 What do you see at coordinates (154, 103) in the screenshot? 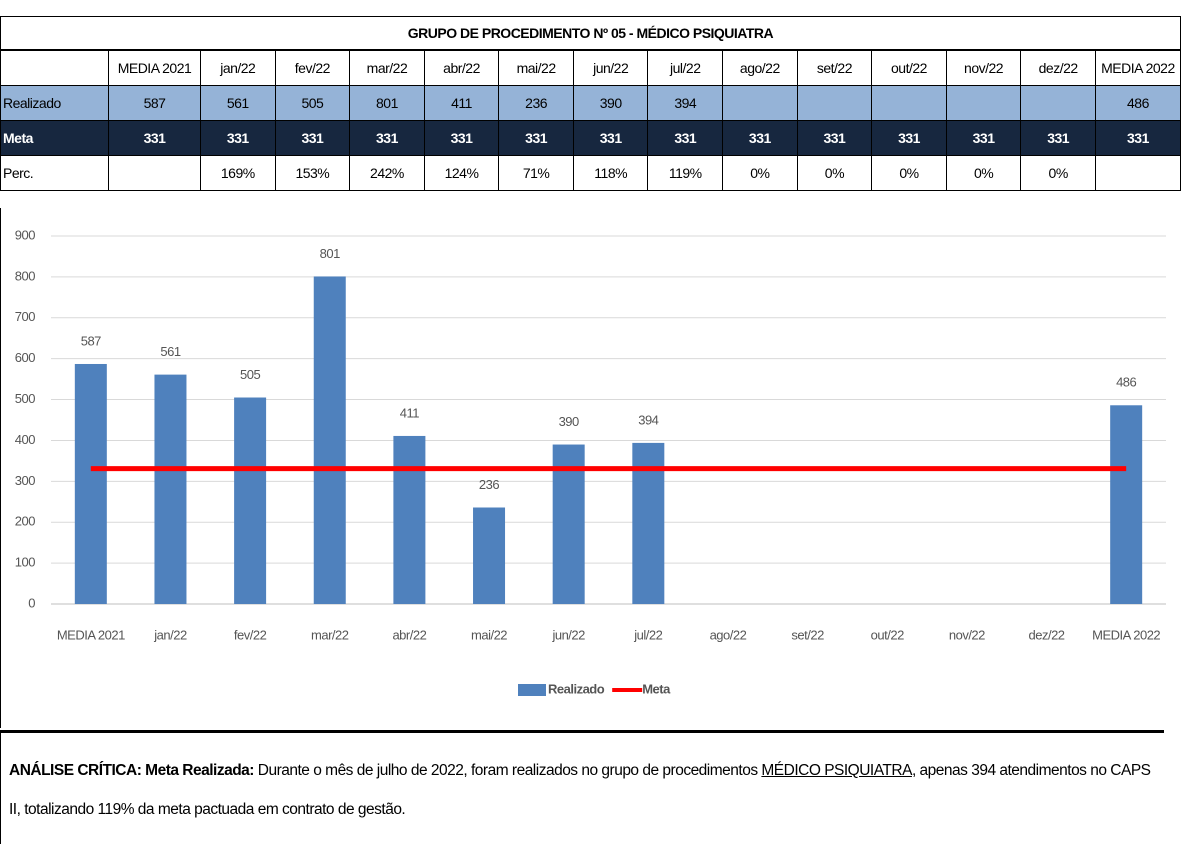
I see `table-cell: 587` at bounding box center [154, 103].